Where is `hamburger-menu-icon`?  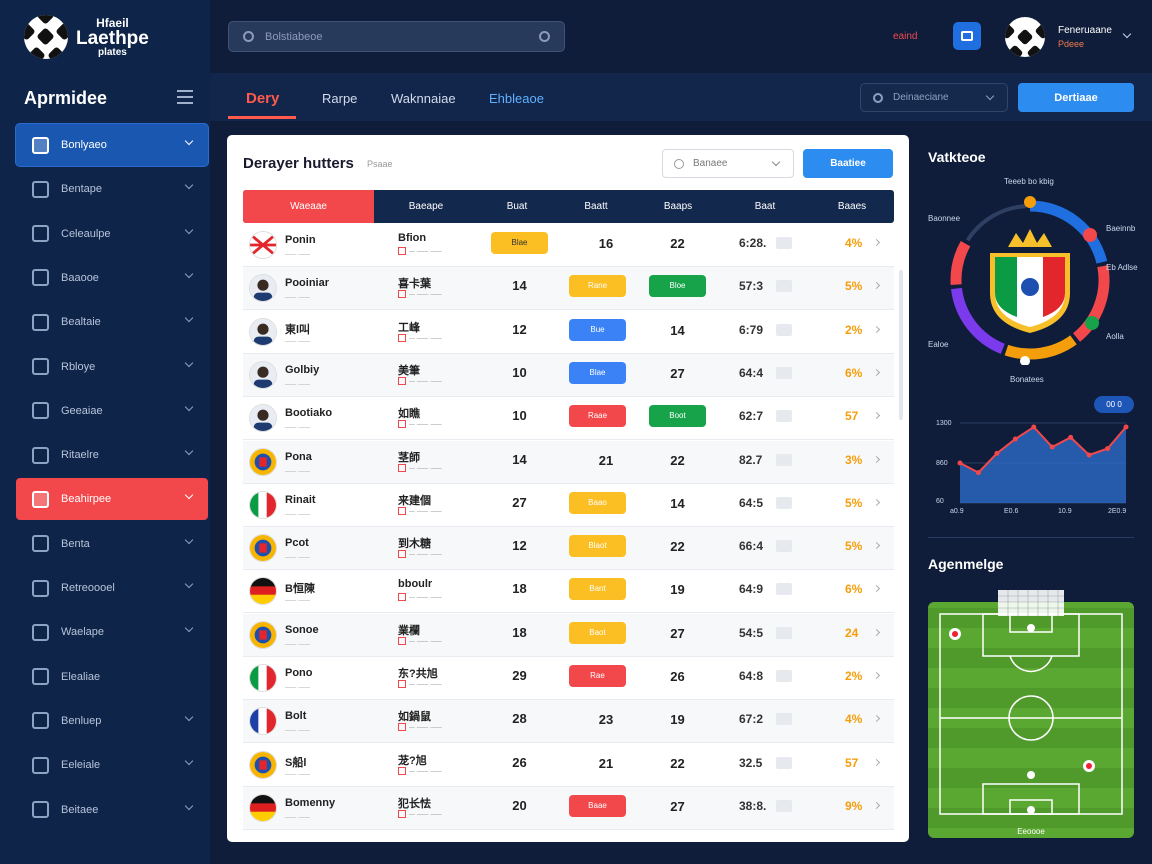
hamburger-menu-icon is located at coordinates (185, 97).